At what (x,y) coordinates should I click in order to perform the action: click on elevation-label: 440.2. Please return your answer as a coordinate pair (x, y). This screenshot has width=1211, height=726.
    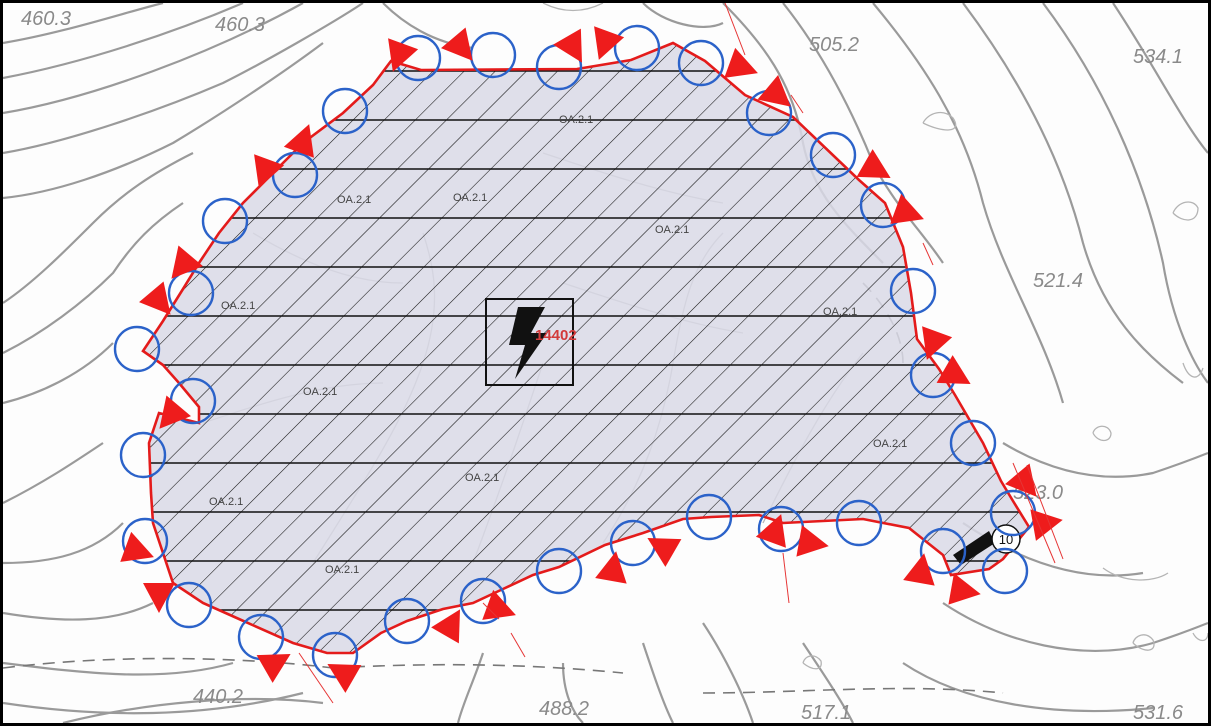
    Looking at the image, I should click on (218, 697).